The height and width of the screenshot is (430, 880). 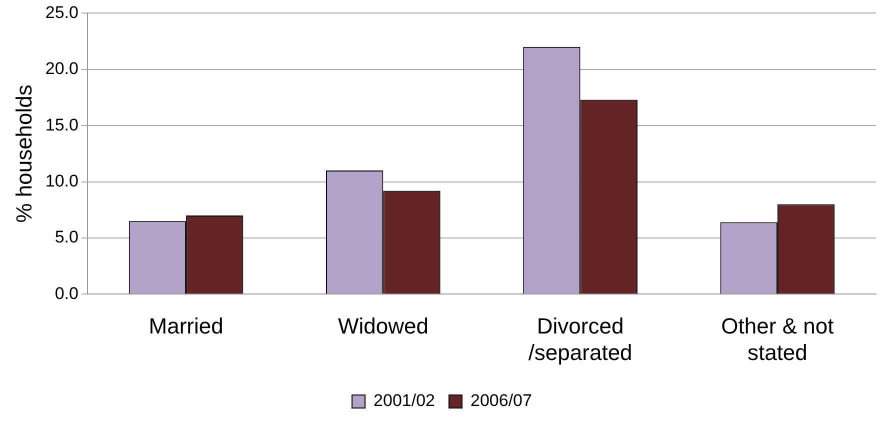 I want to click on y-tick-label: 10.0, so click(x=61, y=180).